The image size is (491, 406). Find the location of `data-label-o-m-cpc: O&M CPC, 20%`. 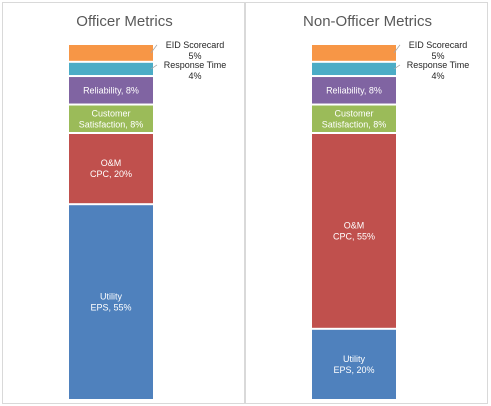

data-label-o-m-cpc: O&M CPC, 20% is located at coordinates (111, 168).